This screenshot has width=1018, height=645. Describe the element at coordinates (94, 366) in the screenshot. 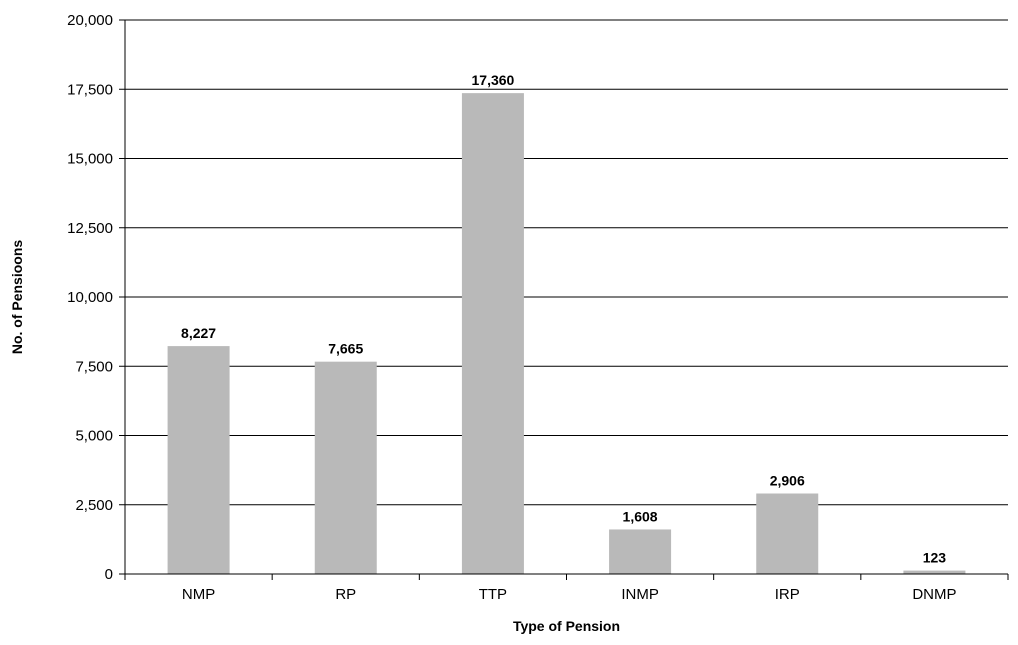

I see `y-tick-label: 7,500` at that location.